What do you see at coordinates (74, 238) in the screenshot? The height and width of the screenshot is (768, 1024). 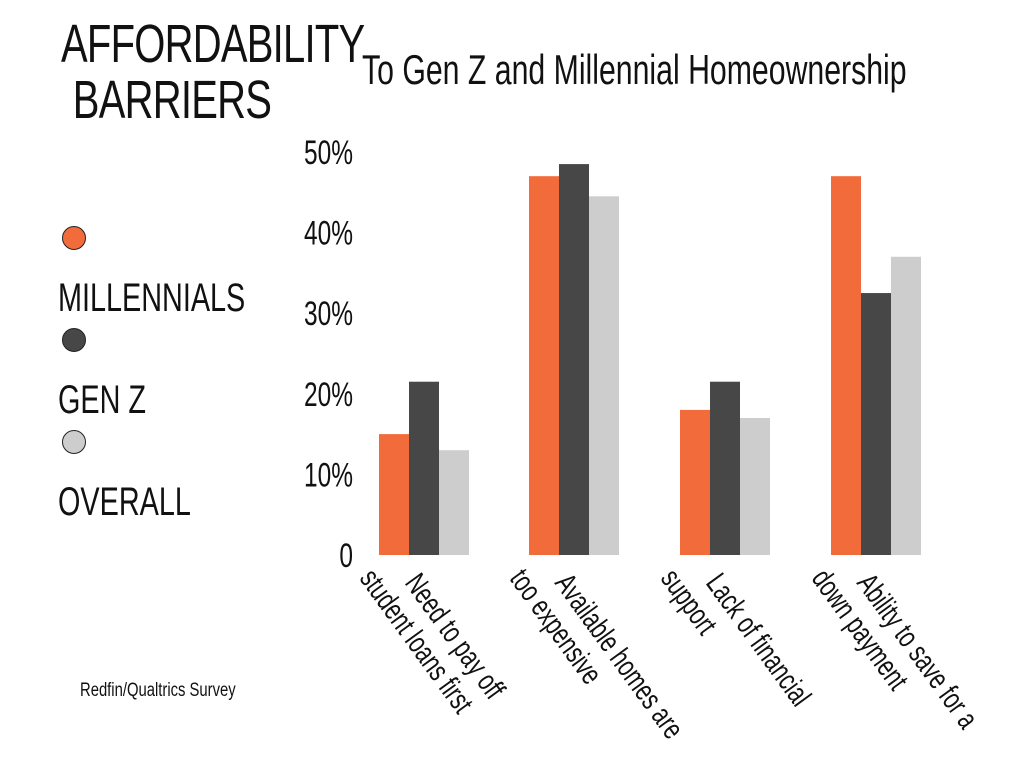 I see `legend-dot-millennials-icon` at bounding box center [74, 238].